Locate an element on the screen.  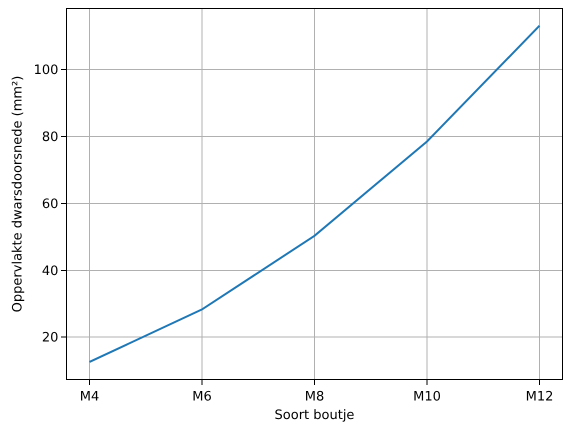
x-tick-label: M10 is located at coordinates (427, 397).